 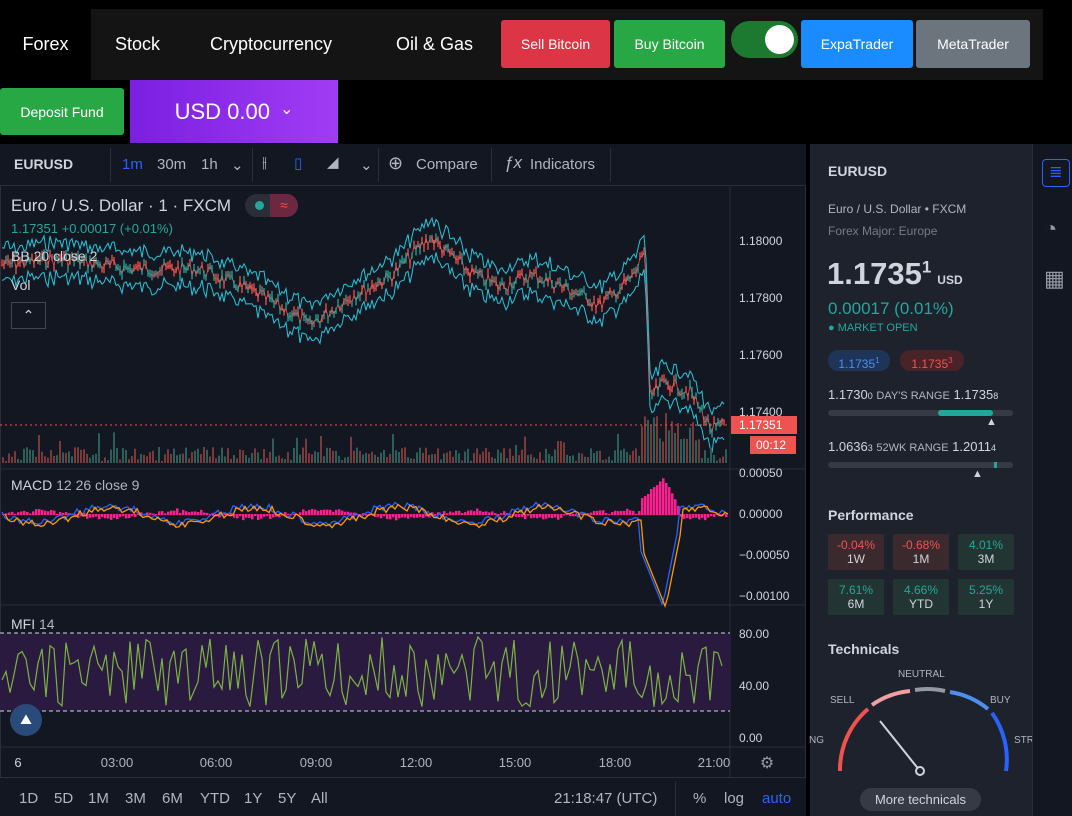 I want to click on nav-oil-gas: Oil & Gas, so click(x=435, y=44).